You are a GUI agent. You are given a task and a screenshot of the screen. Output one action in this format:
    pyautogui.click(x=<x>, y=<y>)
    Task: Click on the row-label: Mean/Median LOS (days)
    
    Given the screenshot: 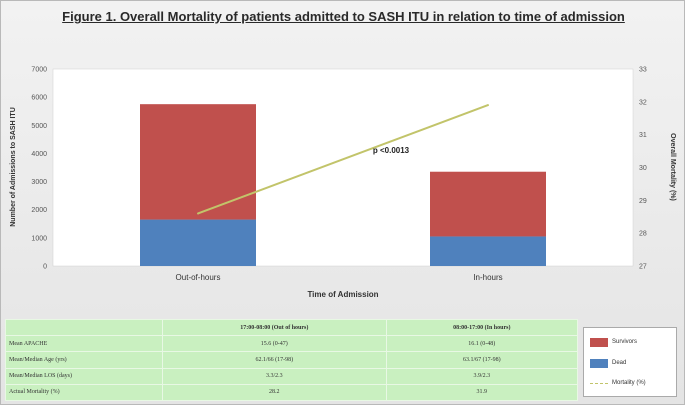 What is the action you would take?
    pyautogui.click(x=84, y=376)
    